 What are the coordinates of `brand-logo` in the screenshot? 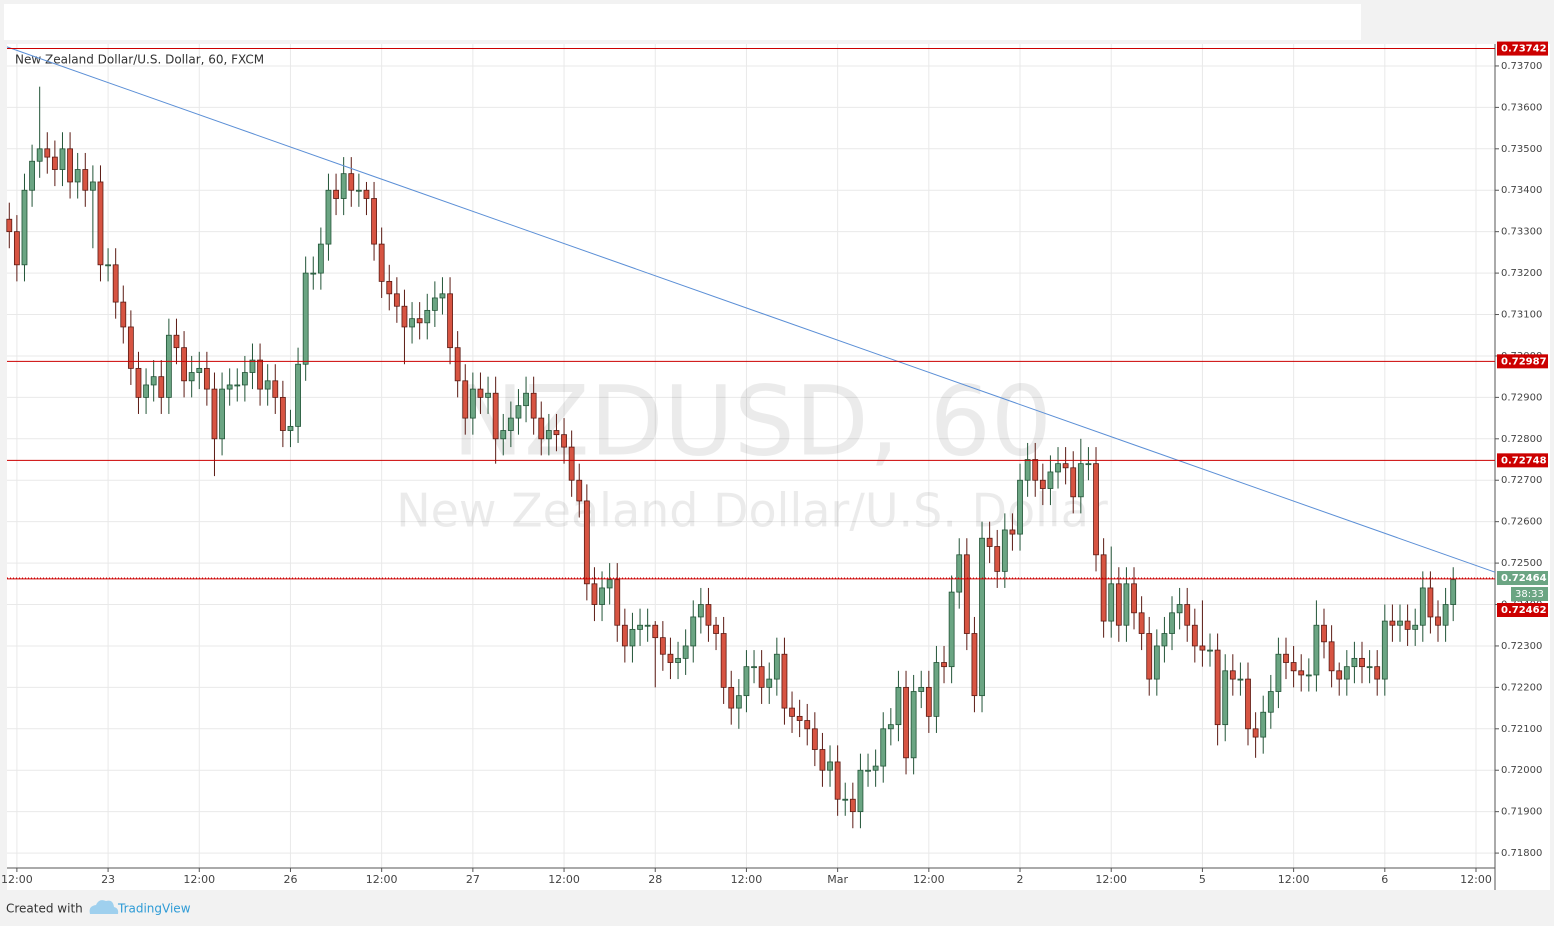 It's located at (104, 907).